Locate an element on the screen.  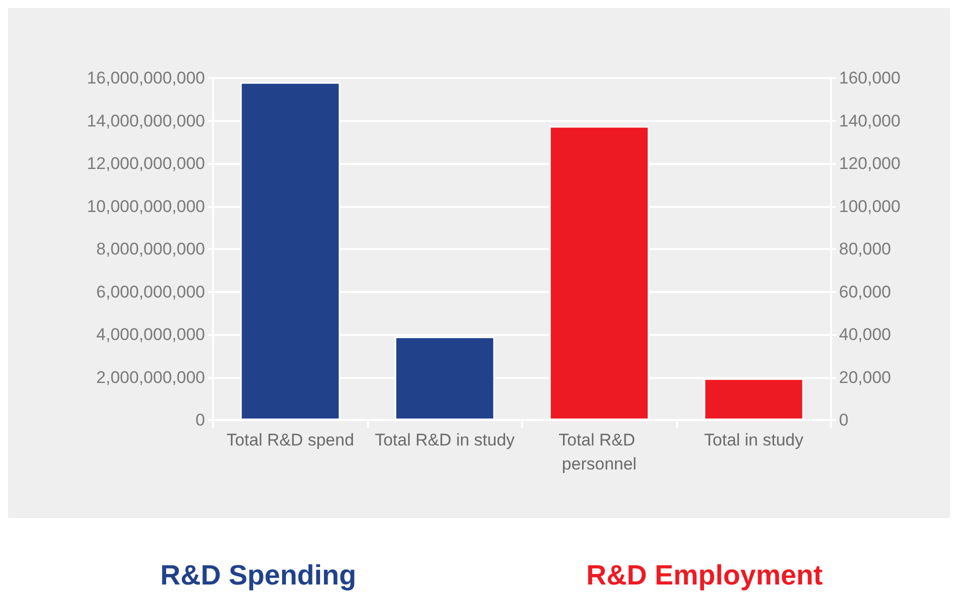
x-tick-label: Total R&D personnel is located at coordinates (599, 452).